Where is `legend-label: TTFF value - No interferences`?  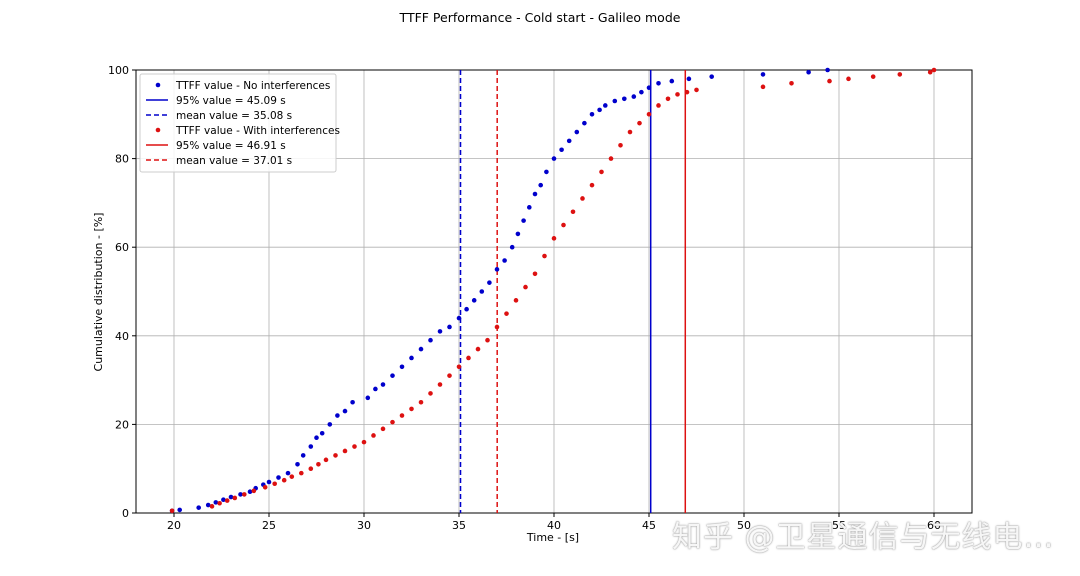 legend-label: TTFF value - No interferences is located at coordinates (252, 86).